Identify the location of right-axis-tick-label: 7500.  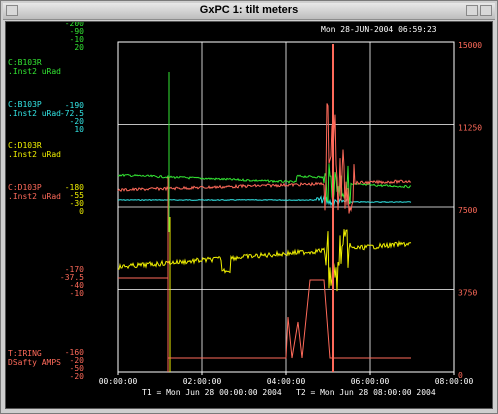
(467, 210).